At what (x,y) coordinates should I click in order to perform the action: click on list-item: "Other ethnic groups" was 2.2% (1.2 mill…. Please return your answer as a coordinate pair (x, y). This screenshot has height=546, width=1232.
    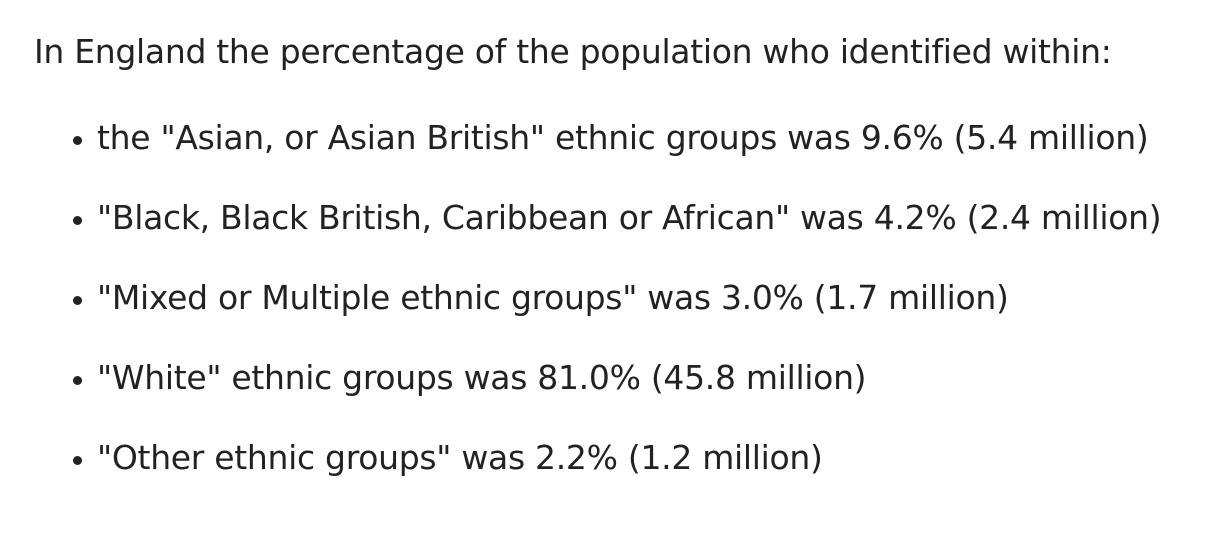
    Looking at the image, I should click on (647, 458).